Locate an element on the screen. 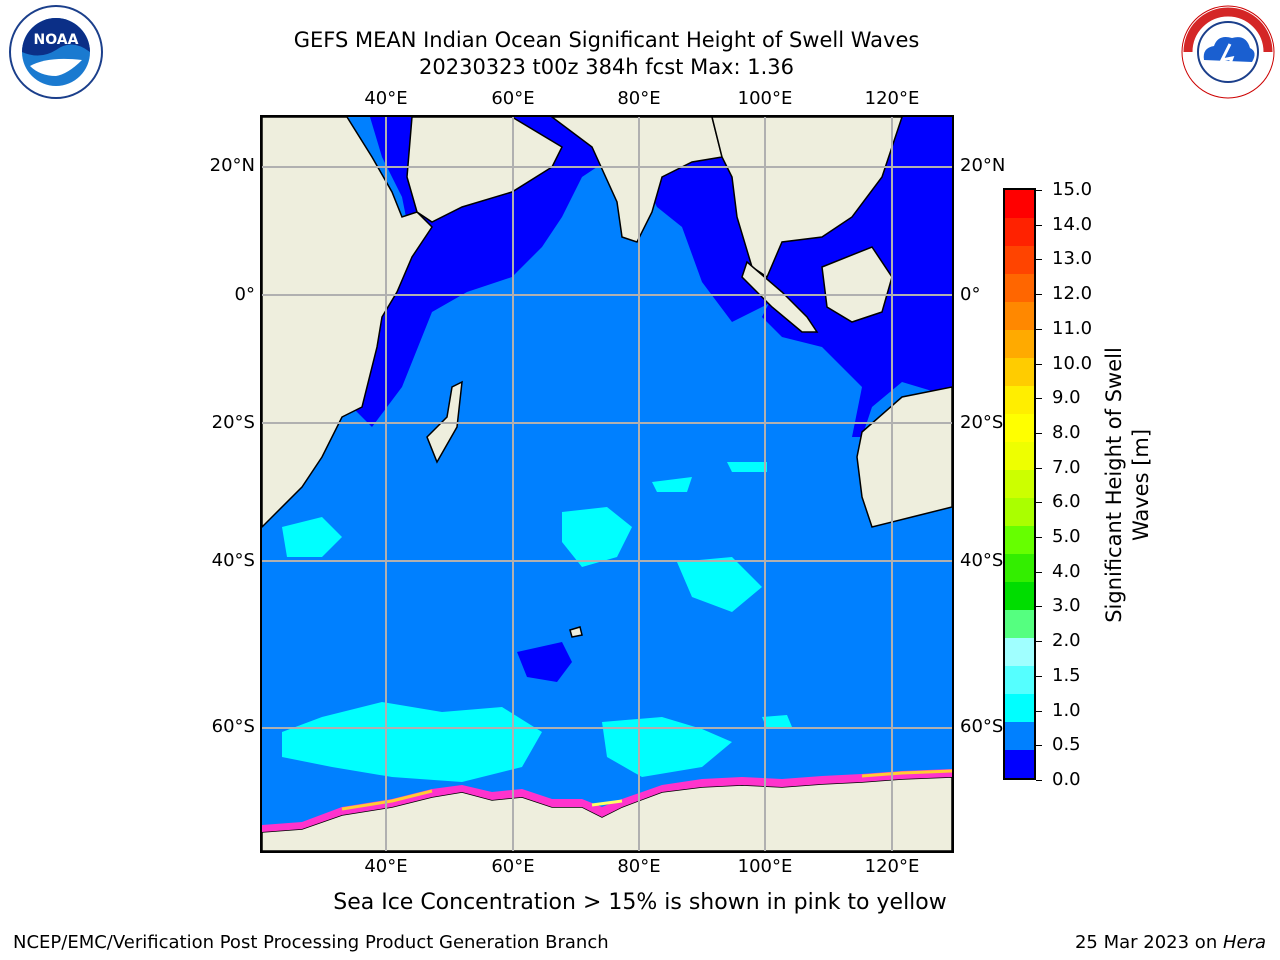 Image resolution: width=1280 pixels, height=960 pixels. footer-date-text: 25 Mar 2023 on is located at coordinates (1148, 942).